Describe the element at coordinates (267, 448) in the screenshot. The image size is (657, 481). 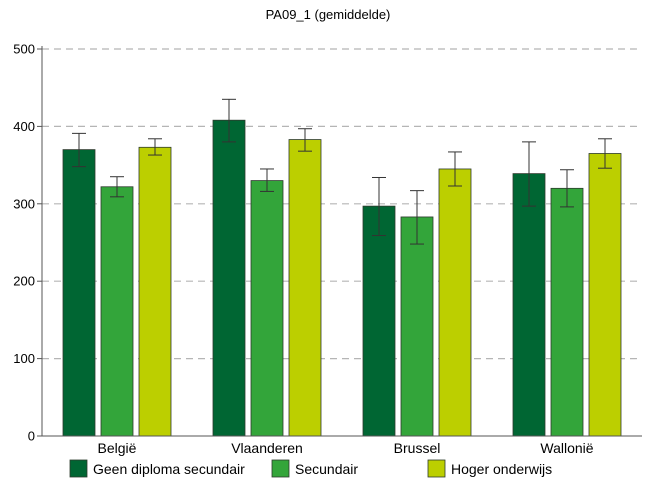
I see `x-tick-label-1: Vlaanderen` at that location.